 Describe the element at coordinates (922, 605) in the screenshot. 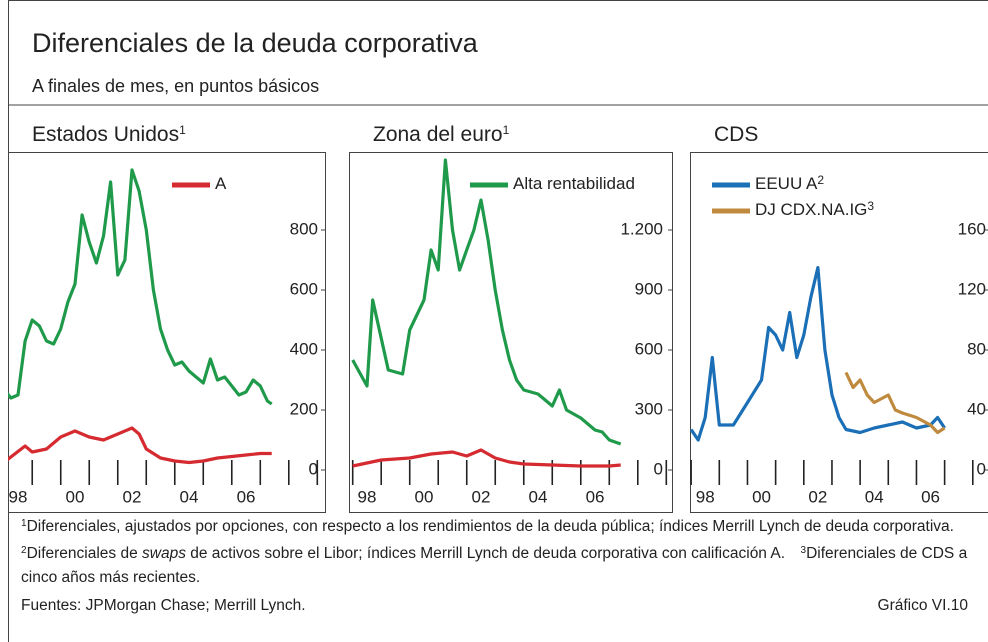

I see `figure-label: Gráfico VI.10` at that location.